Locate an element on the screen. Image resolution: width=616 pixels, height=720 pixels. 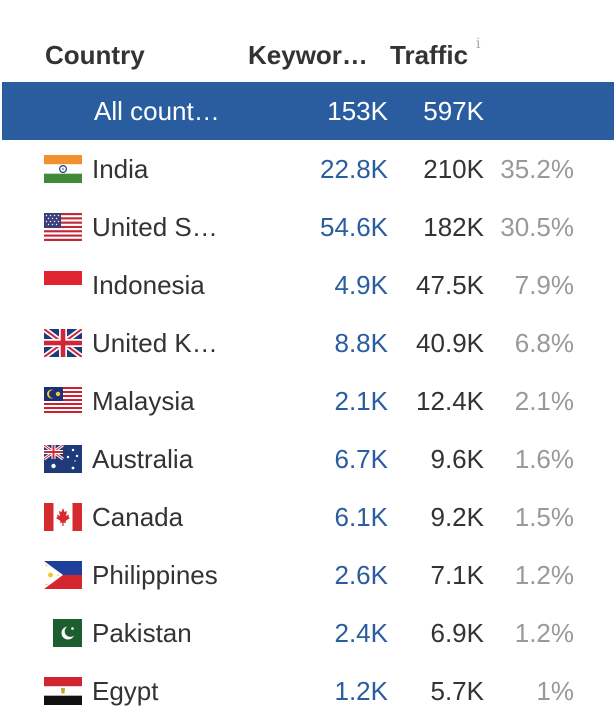
traffic-share: 7.9% is located at coordinates (544, 285).